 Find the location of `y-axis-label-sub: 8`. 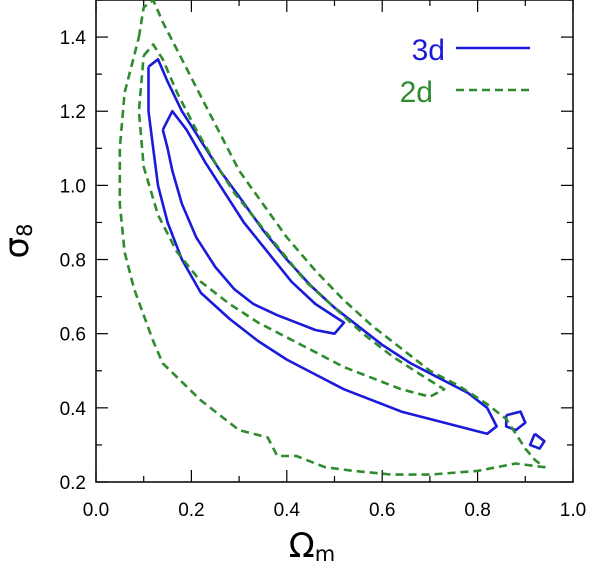

y-axis-label-sub: 8 is located at coordinates (25, 230).